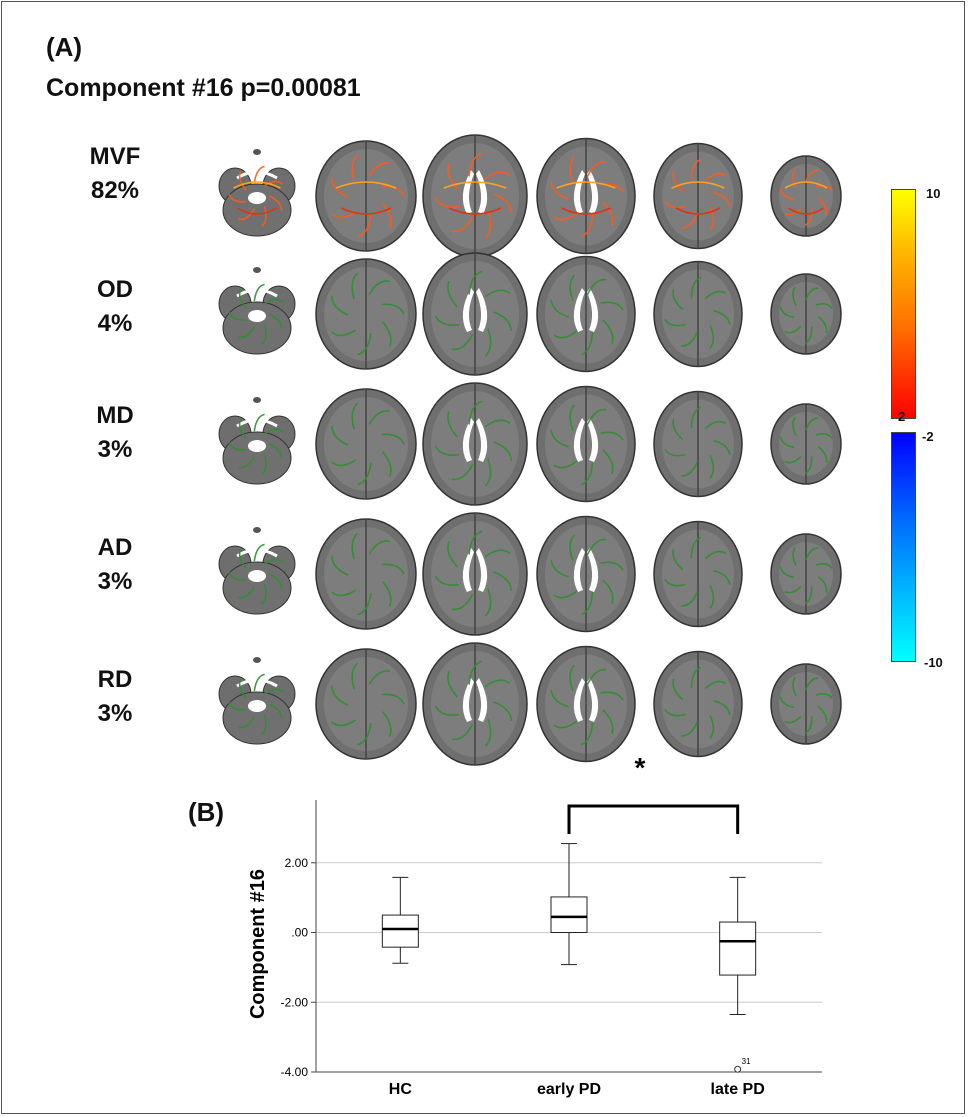 The height and width of the screenshot is (1117, 968). What do you see at coordinates (530, 574) in the screenshot?
I see `brain-row-ad` at bounding box center [530, 574].